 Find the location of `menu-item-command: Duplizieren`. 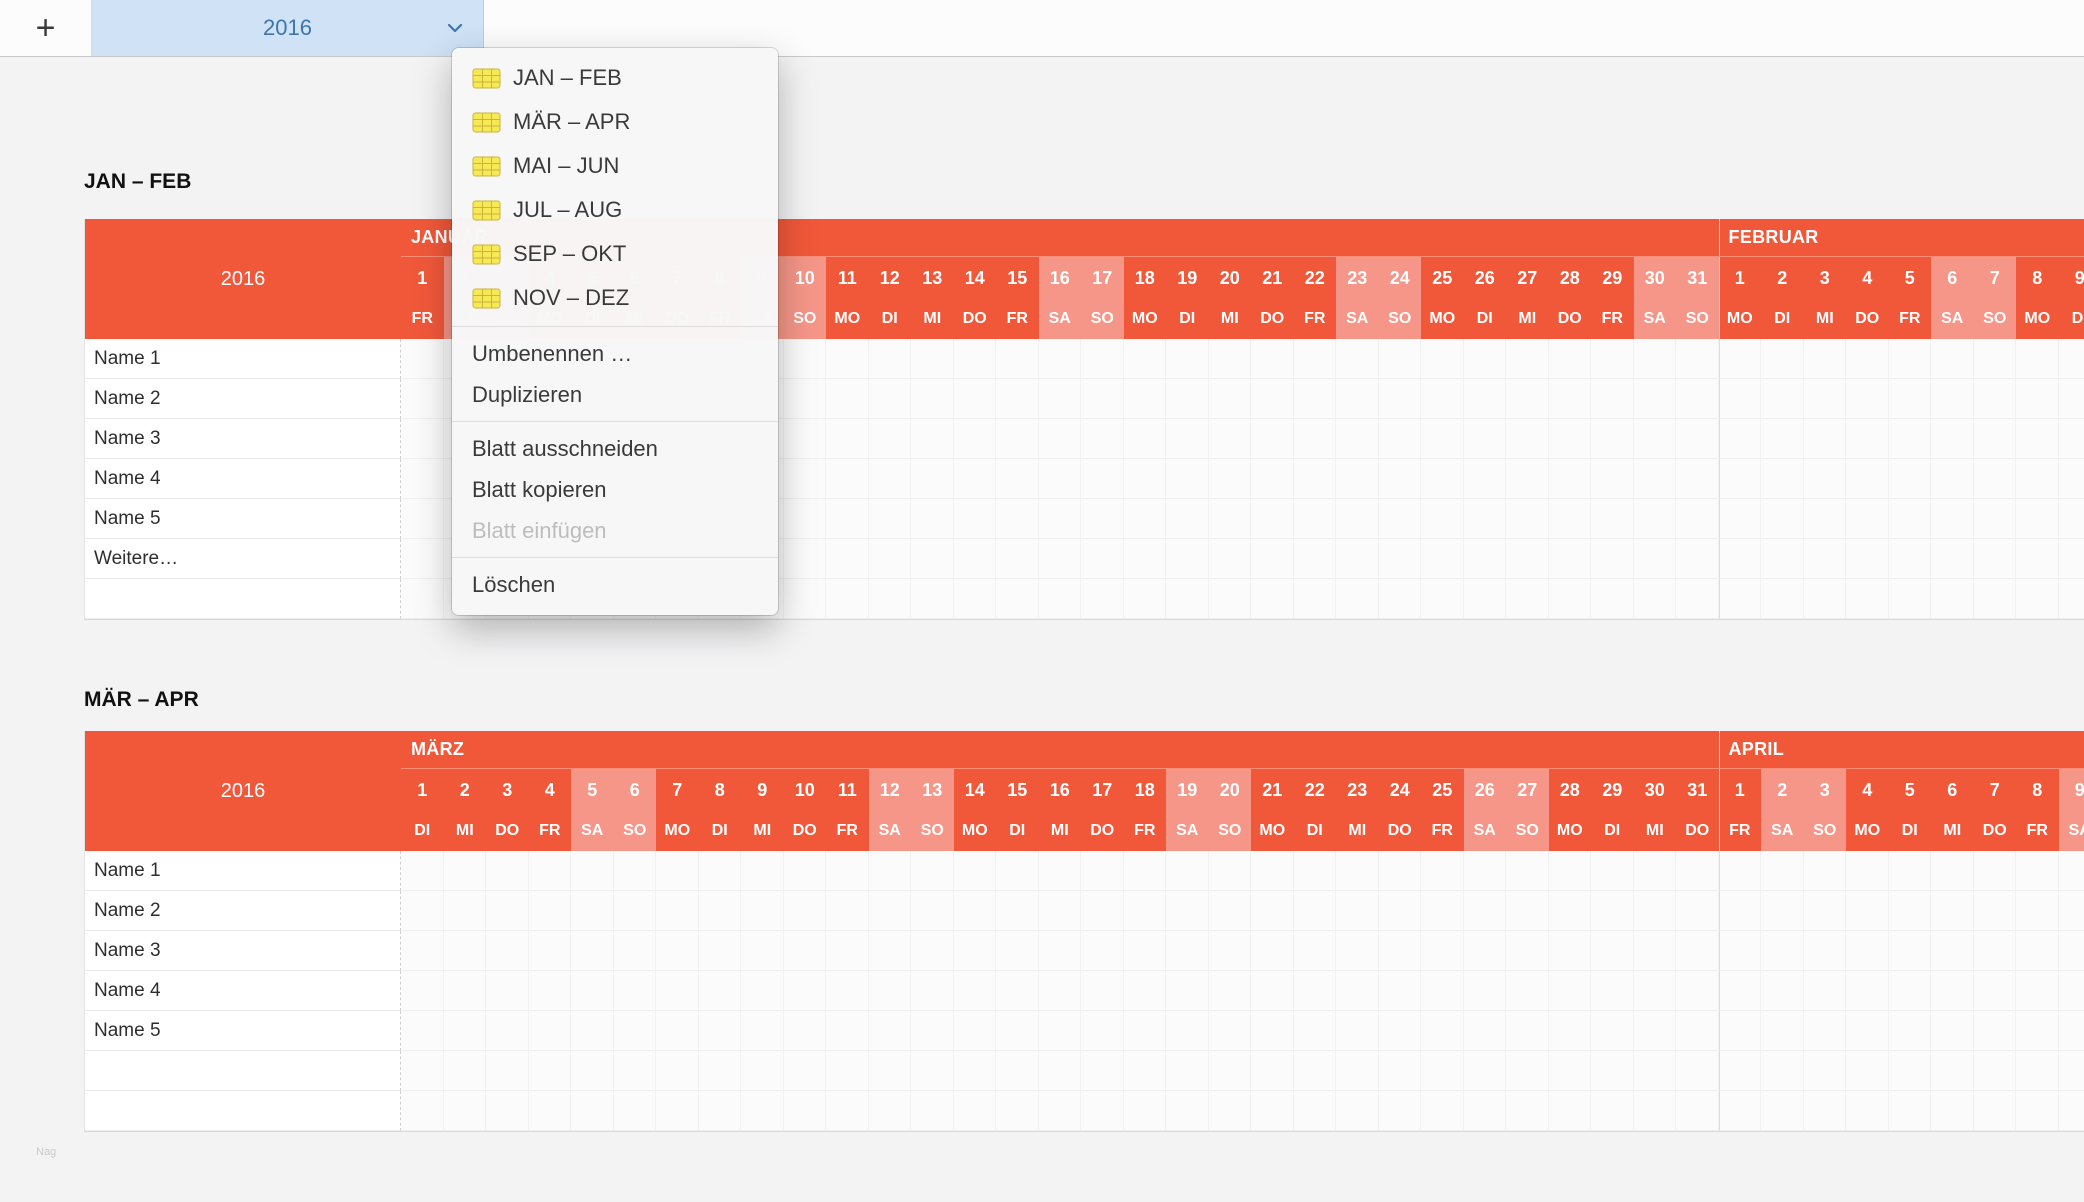

menu-item-command: Duplizieren is located at coordinates (615, 394).